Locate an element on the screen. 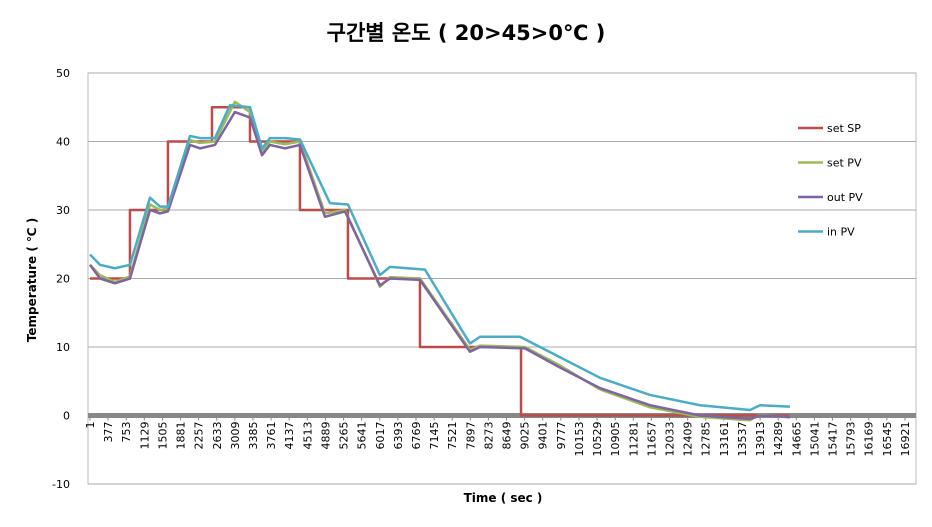  x-tick-label: 1505 is located at coordinates (162, 436).